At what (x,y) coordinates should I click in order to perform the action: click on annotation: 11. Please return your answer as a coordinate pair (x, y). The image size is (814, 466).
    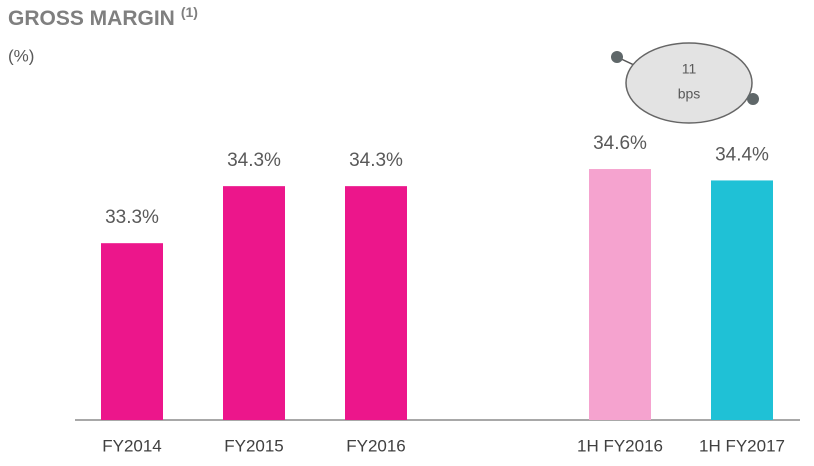
    Looking at the image, I should click on (689, 69).